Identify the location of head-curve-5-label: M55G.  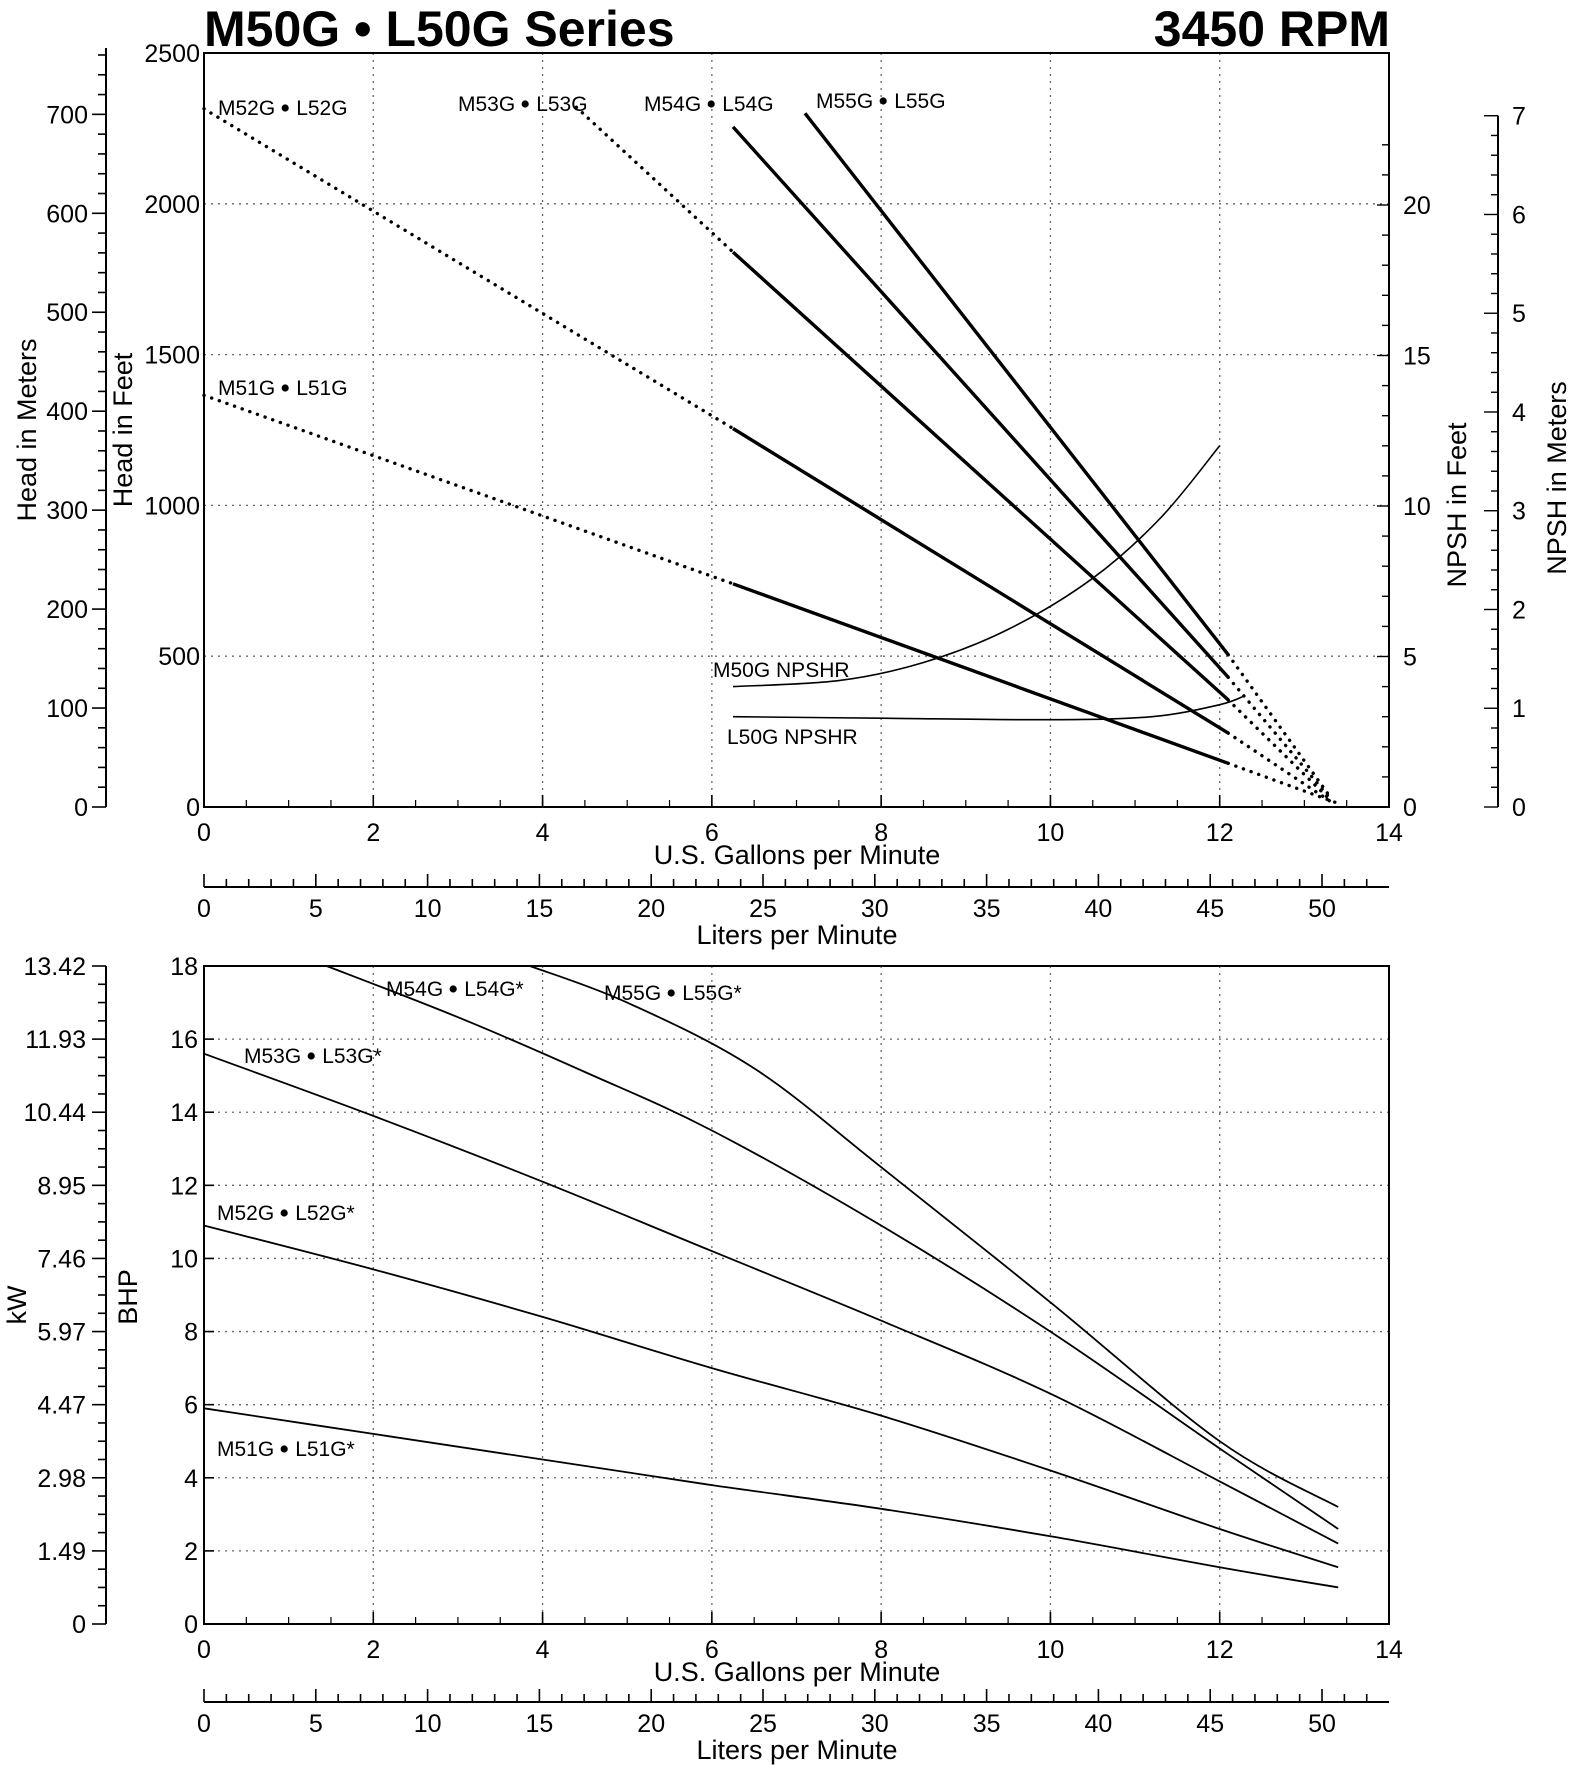
(844, 101).